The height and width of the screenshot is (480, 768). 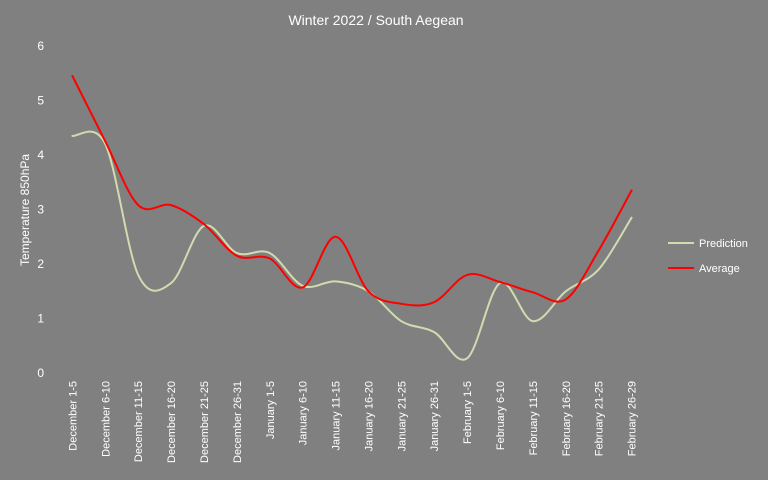 What do you see at coordinates (205, 422) in the screenshot?
I see `x-tick-label: December 21-25` at bounding box center [205, 422].